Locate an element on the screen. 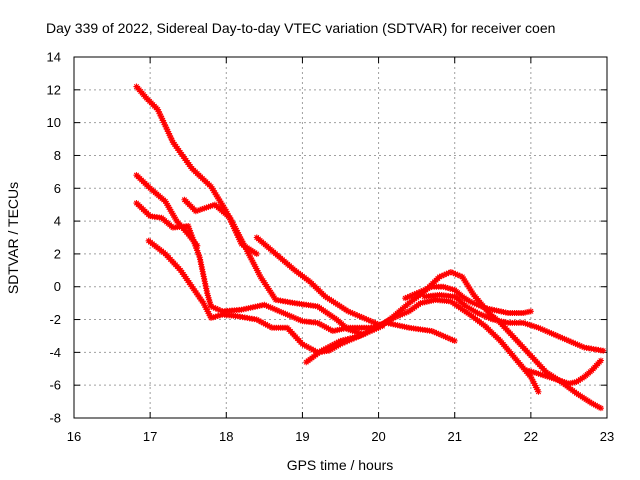  x-tick-label: 19 is located at coordinates (302, 436).